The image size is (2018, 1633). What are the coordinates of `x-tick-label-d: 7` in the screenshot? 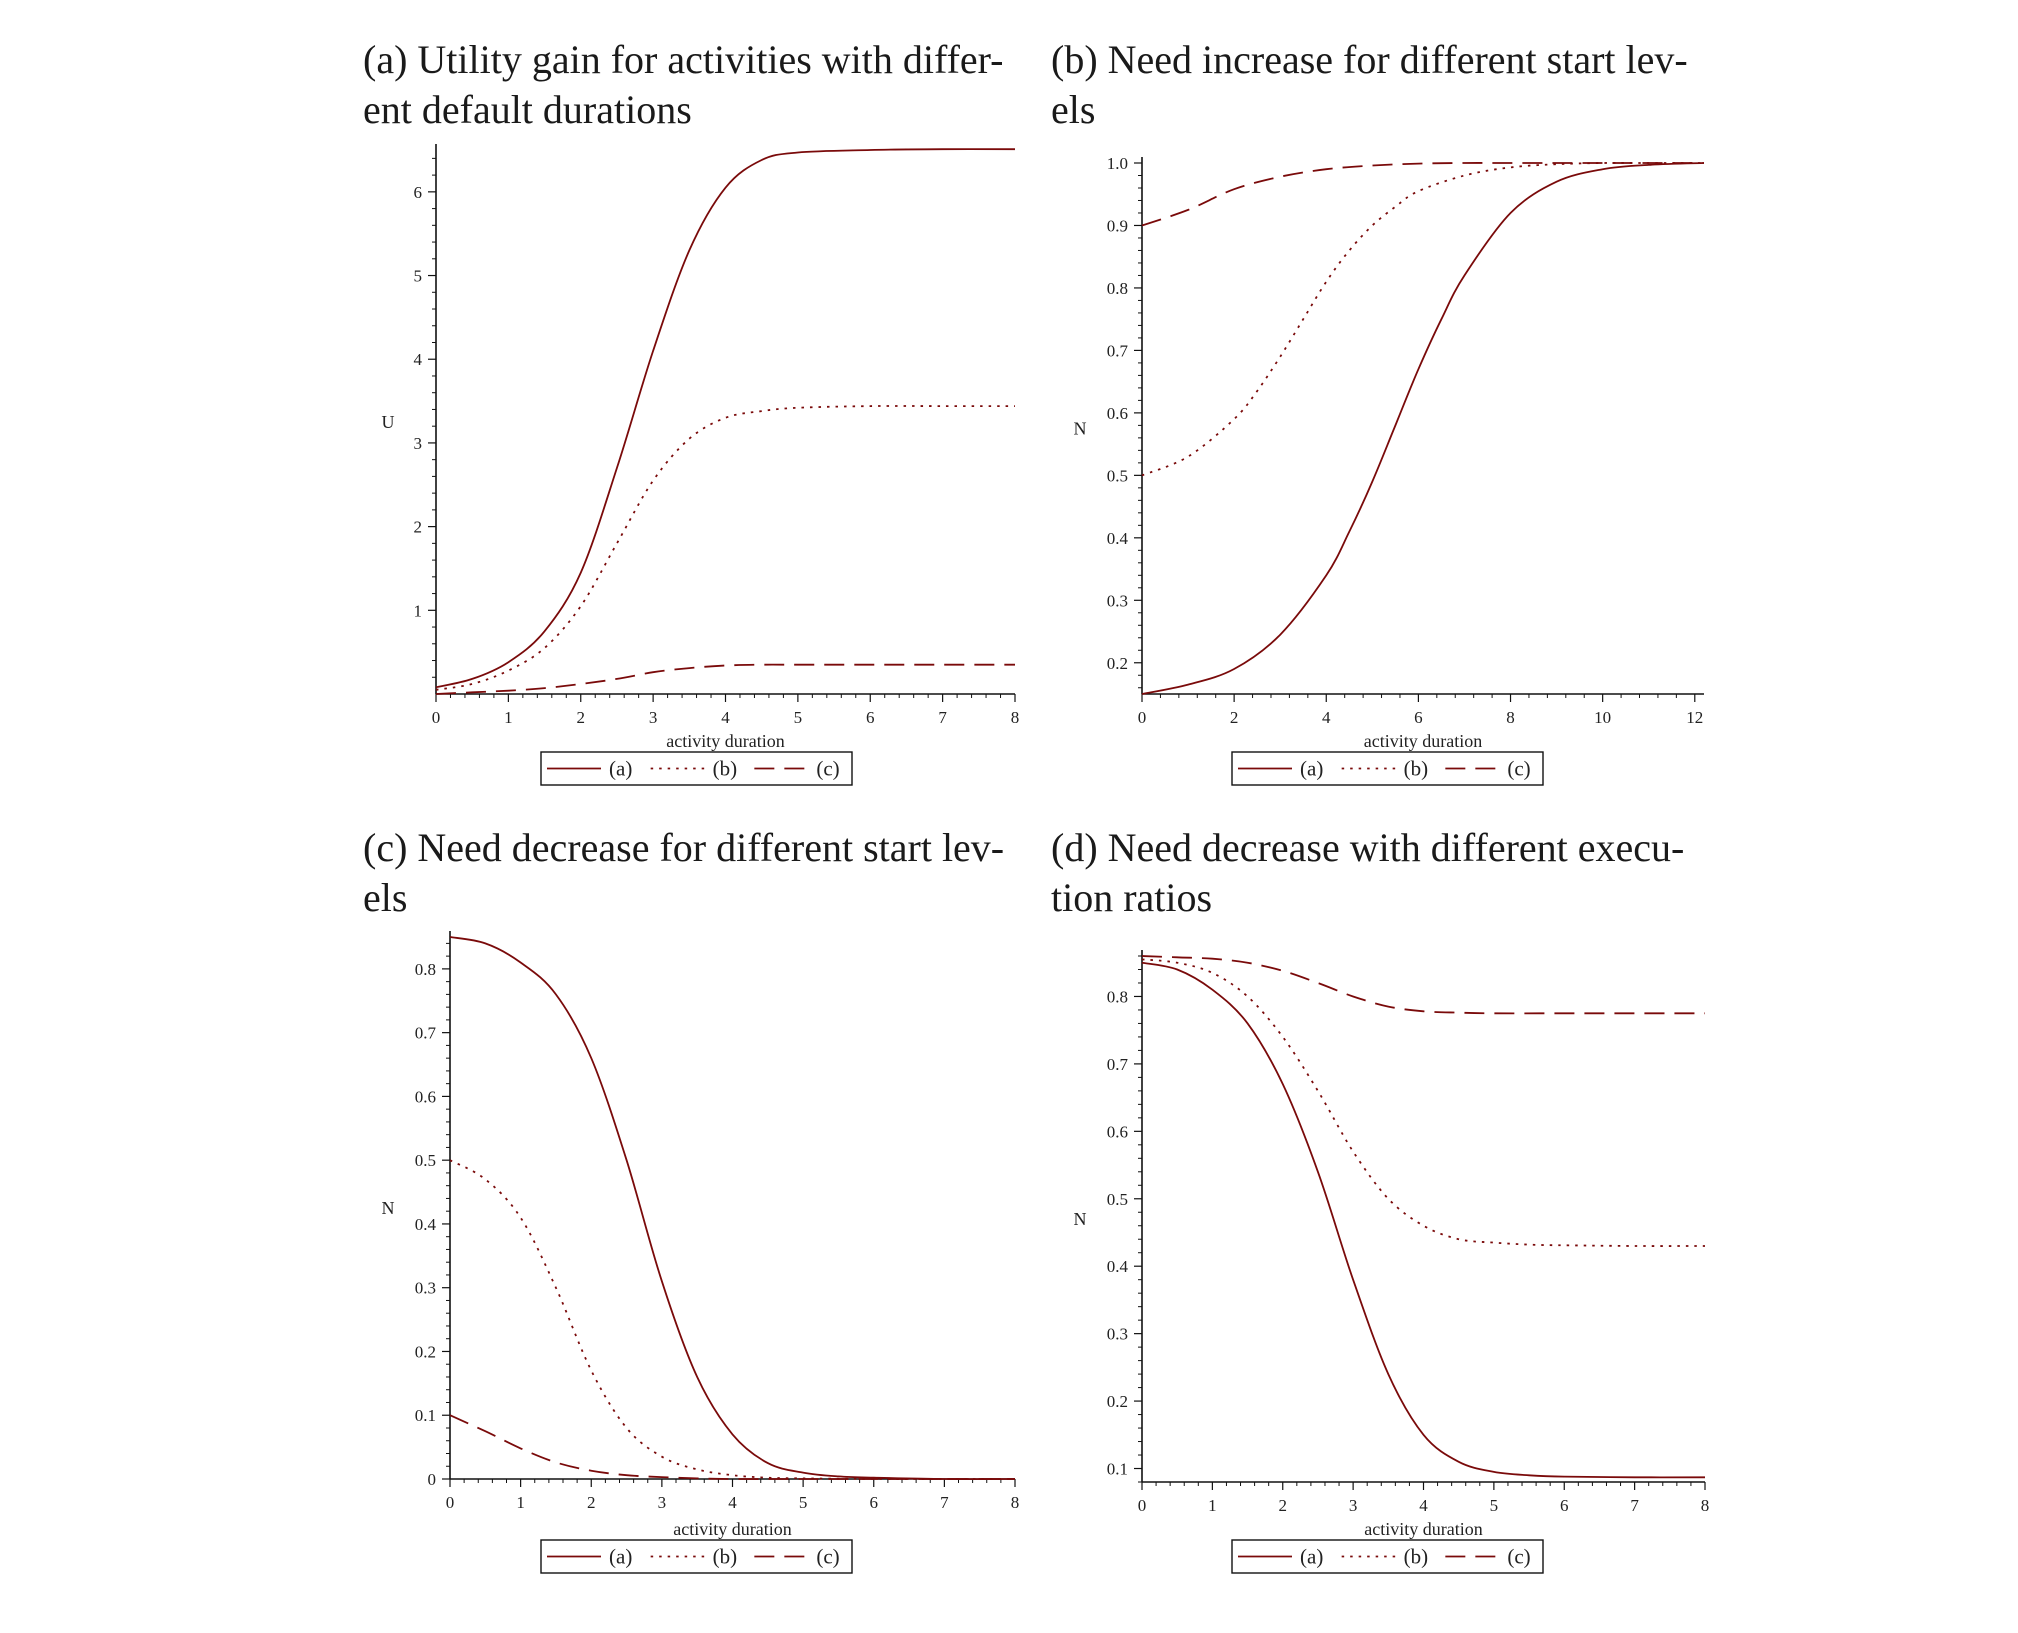 It's located at (1634, 1505).